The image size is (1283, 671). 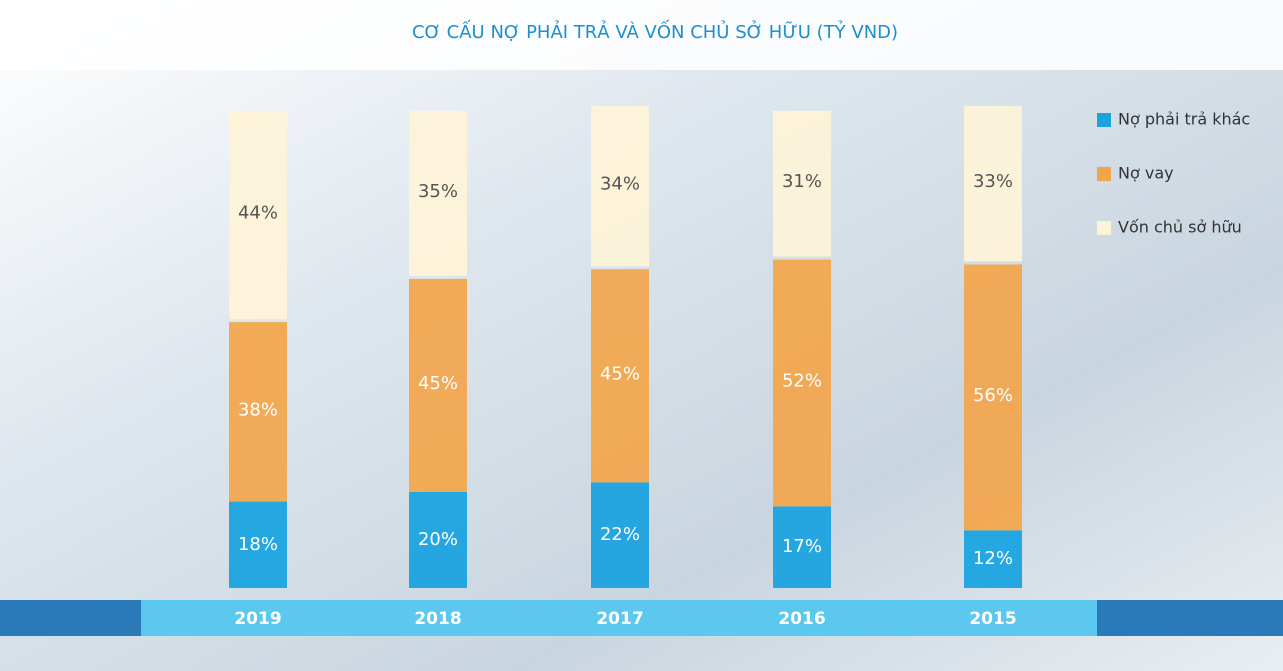 I want to click on value-label: 17%, so click(x=802, y=546).